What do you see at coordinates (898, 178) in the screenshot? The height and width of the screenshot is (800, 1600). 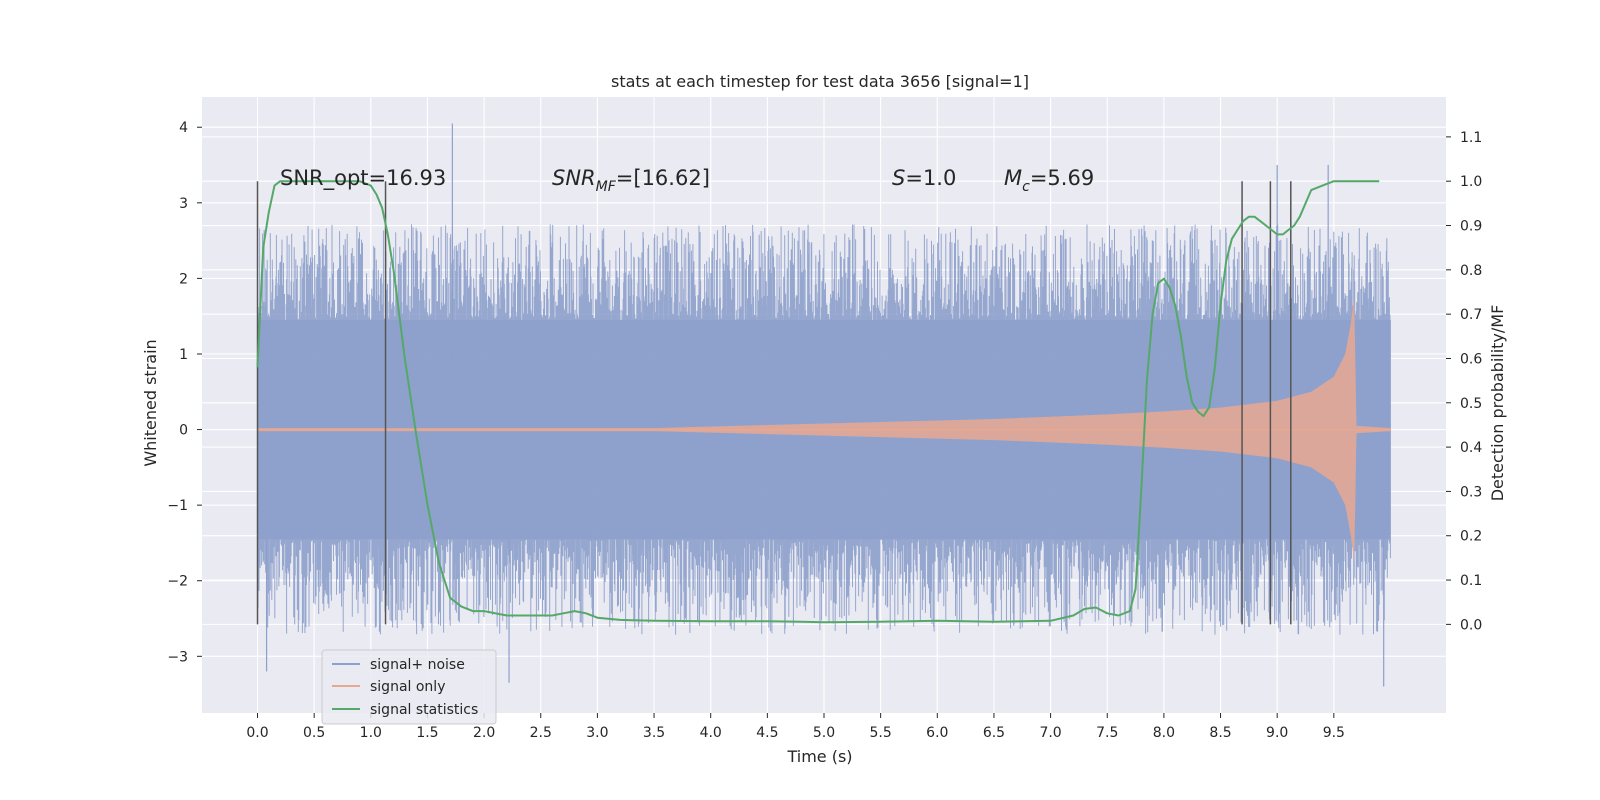 I see `s-symbol: S` at bounding box center [898, 178].